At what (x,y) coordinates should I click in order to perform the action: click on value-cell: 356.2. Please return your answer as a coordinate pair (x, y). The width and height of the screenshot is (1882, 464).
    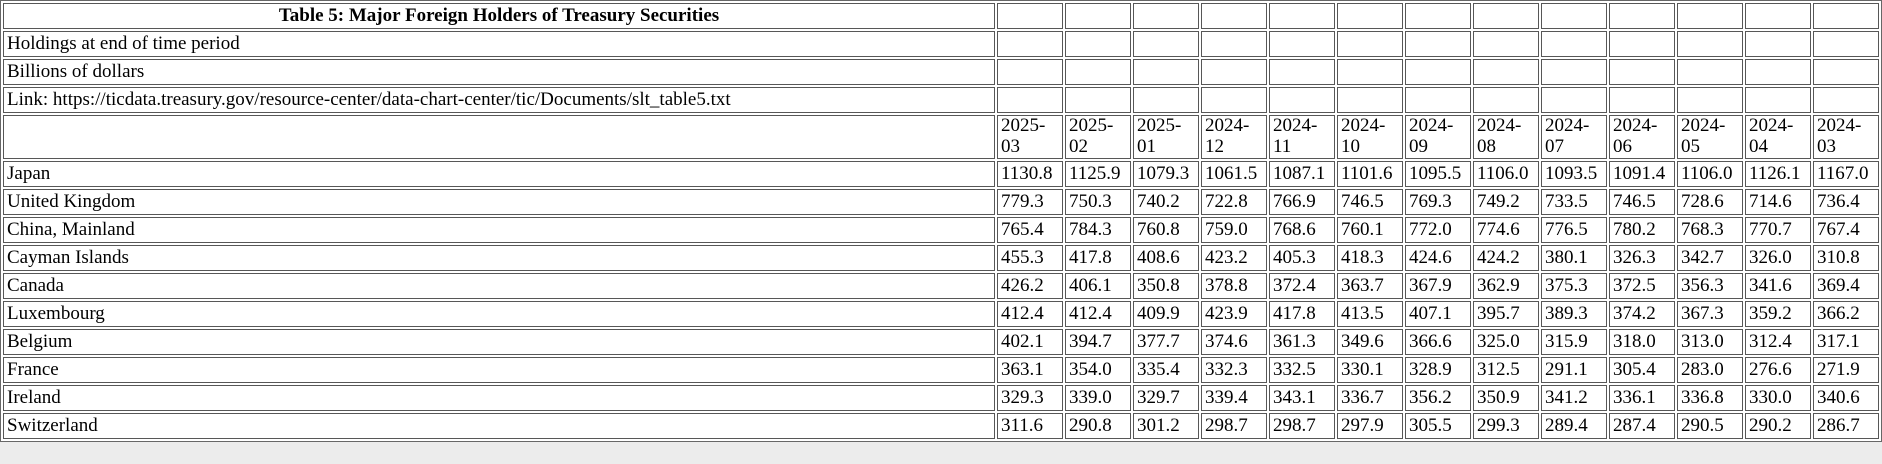
    Looking at the image, I should click on (1438, 397).